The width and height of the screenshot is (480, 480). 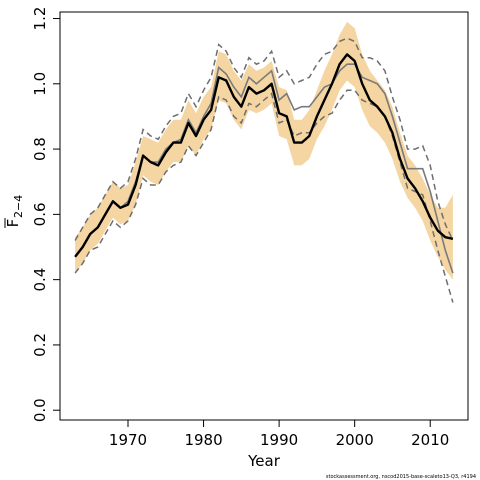 What do you see at coordinates (13, 223) in the screenshot?
I see `y-axis-title-main: F` at bounding box center [13, 223].